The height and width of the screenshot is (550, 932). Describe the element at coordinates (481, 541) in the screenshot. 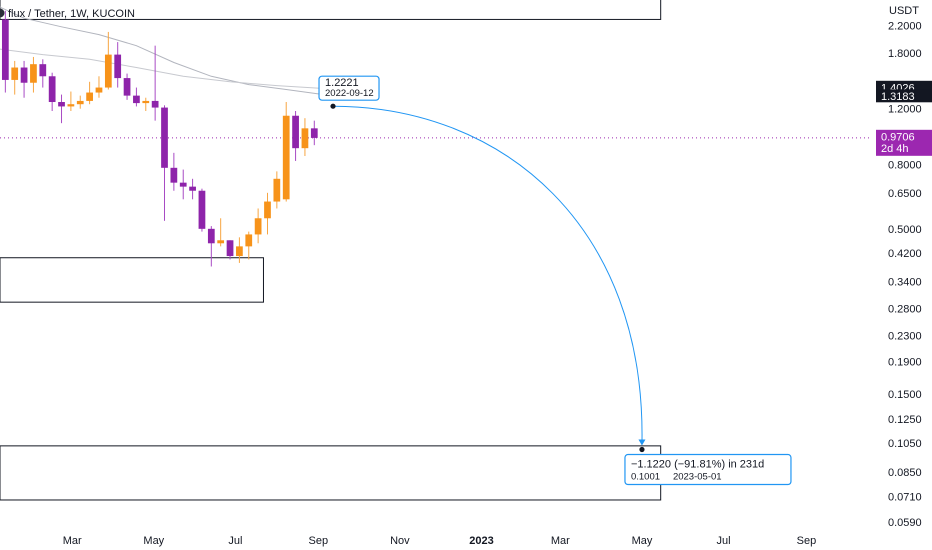

I see `x-tick-label: 2023` at that location.